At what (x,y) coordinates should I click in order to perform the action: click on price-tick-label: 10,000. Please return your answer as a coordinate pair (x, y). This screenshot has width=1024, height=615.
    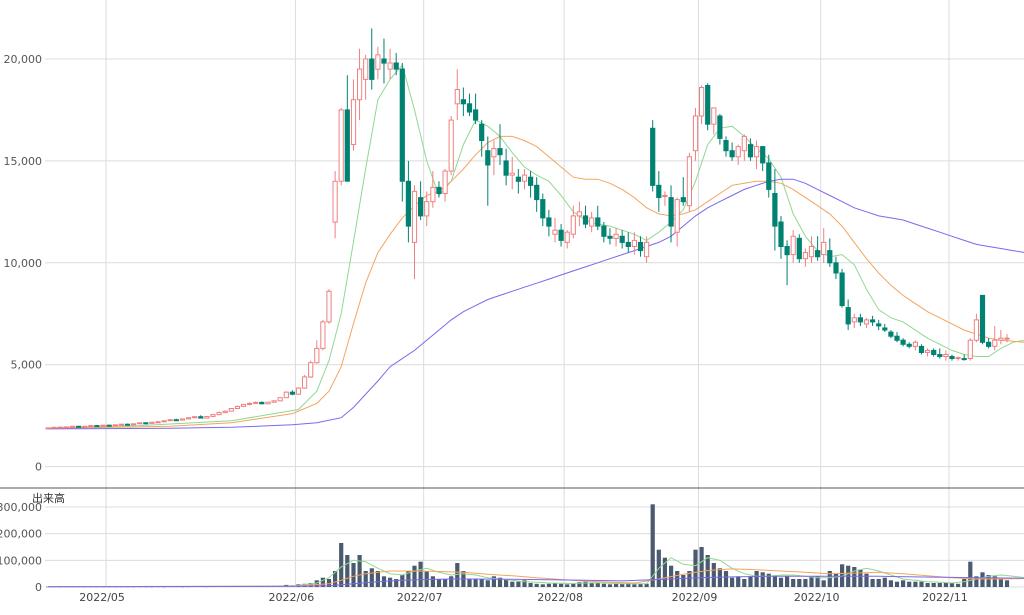
    Looking at the image, I should click on (23, 263).